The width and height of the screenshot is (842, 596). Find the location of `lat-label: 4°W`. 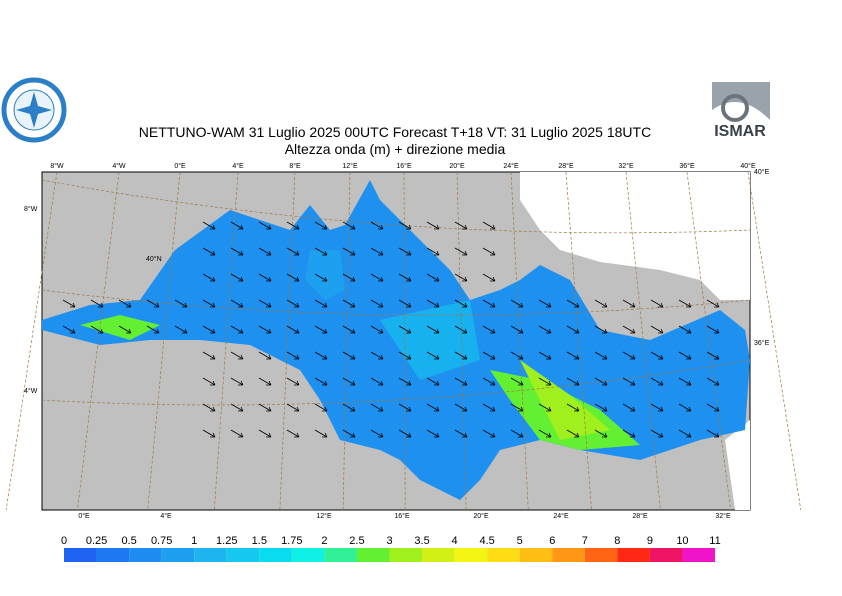

lat-label: 4°W is located at coordinates (31, 391).